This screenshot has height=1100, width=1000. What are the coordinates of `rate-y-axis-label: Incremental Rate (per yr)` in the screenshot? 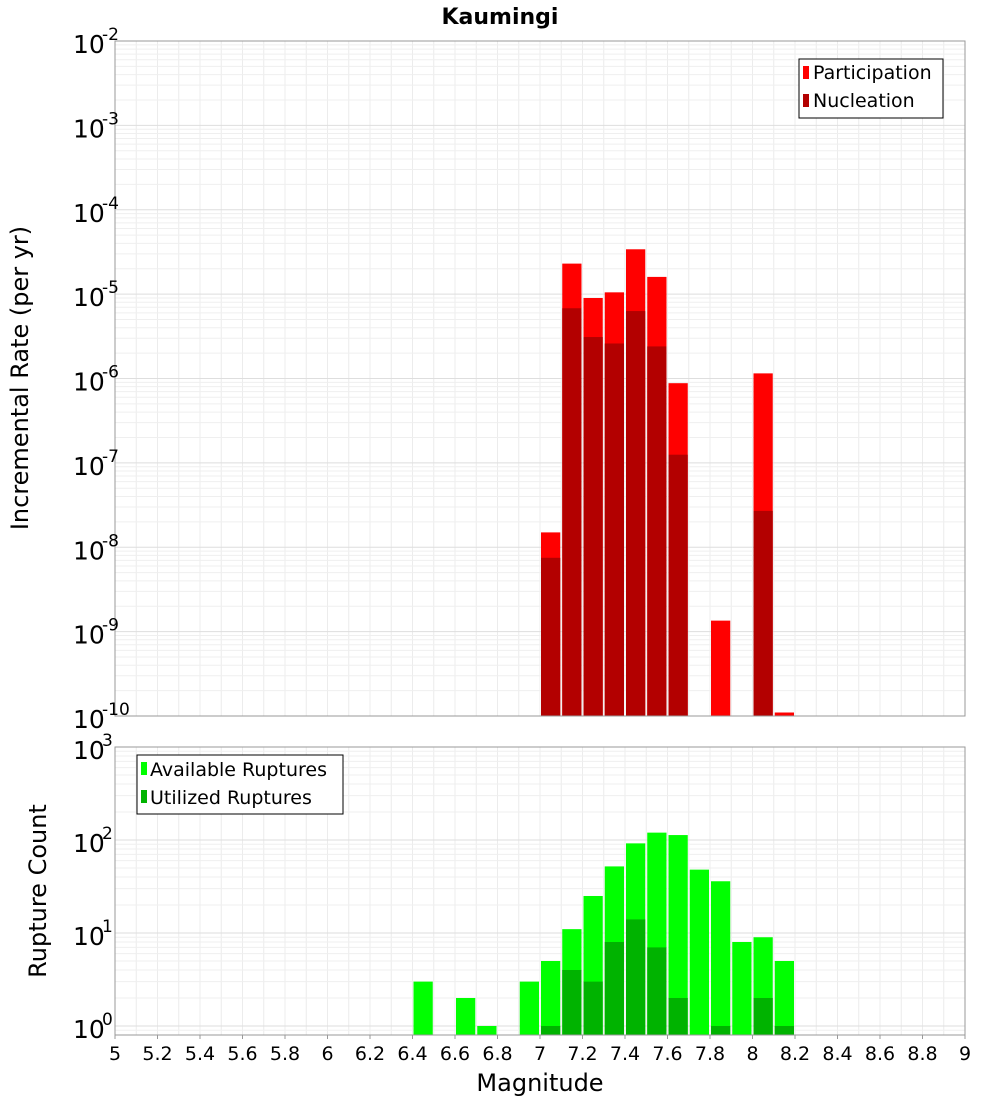 It's located at (20, 378).